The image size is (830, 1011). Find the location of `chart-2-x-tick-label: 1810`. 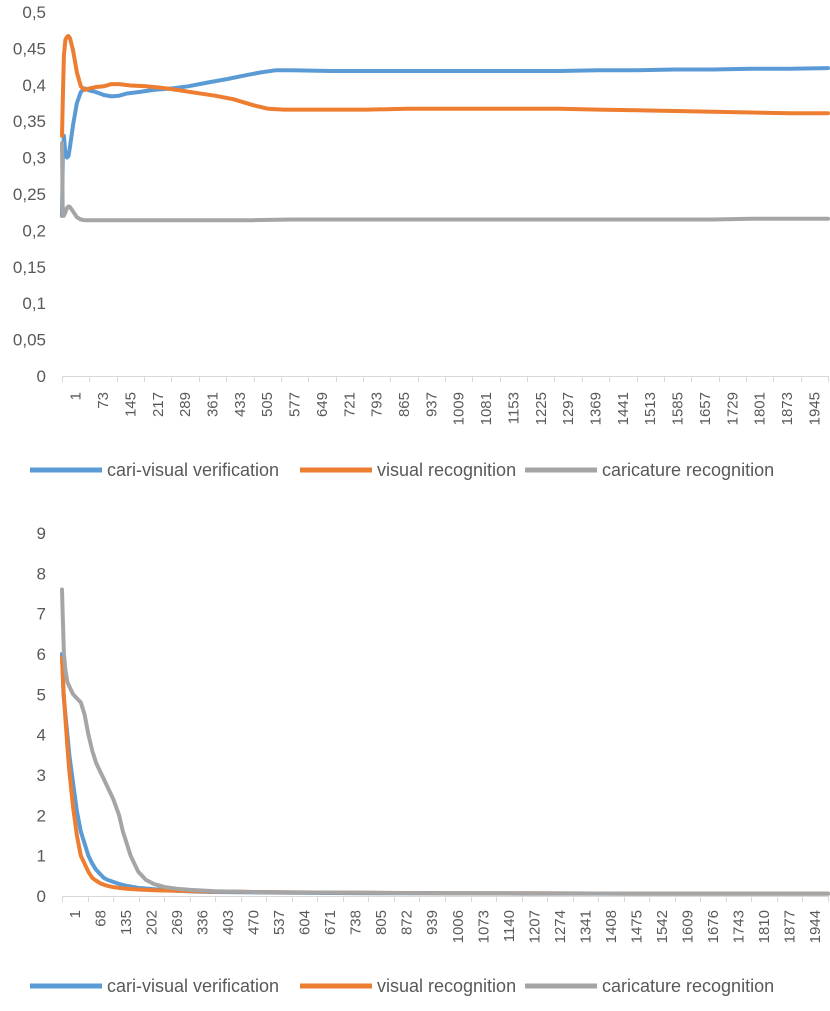

chart-2-x-tick-label: 1810 is located at coordinates (764, 926).